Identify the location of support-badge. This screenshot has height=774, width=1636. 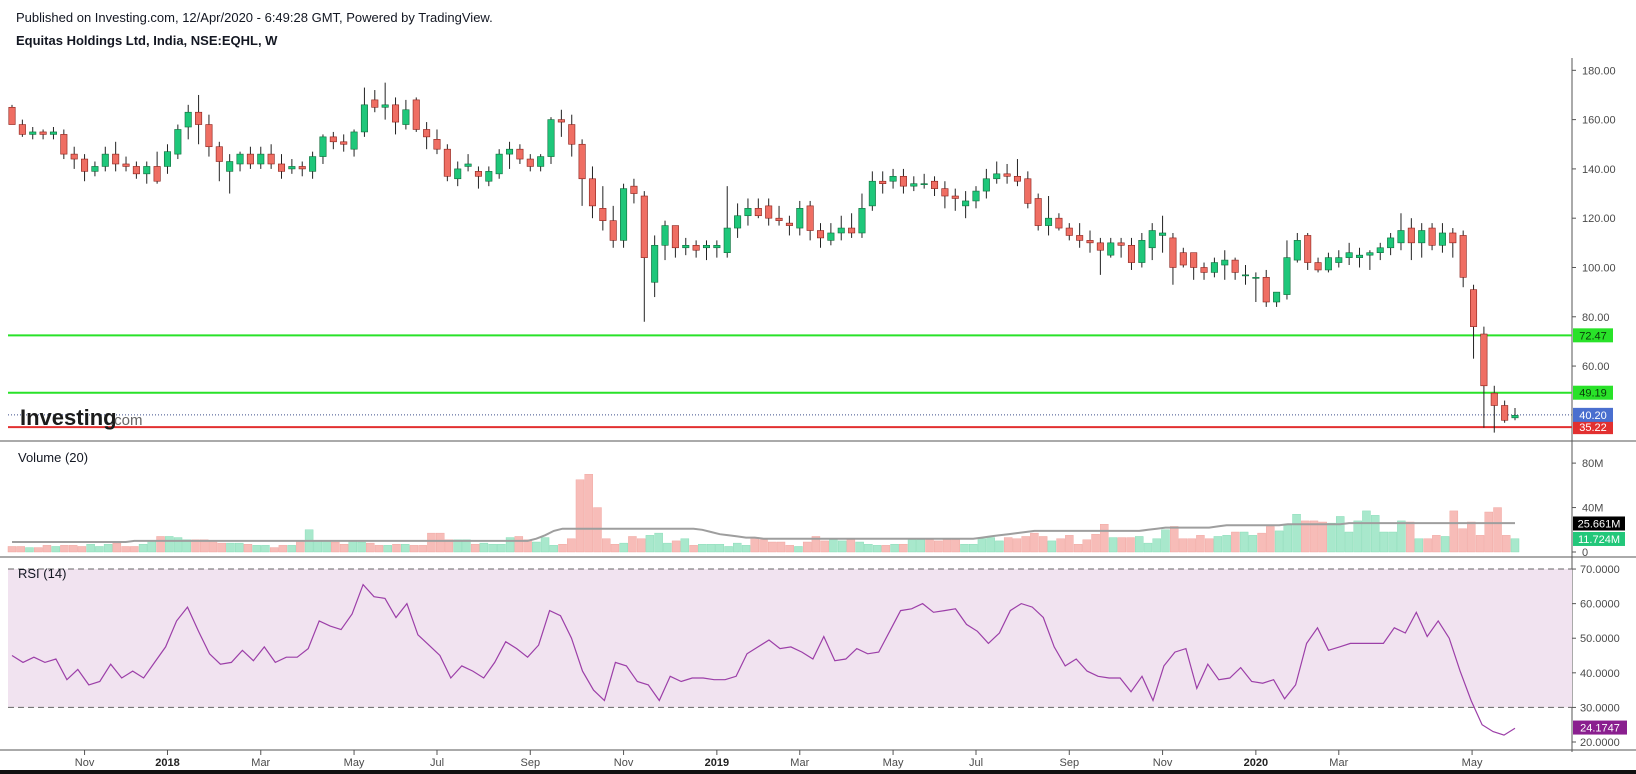
(1593, 335).